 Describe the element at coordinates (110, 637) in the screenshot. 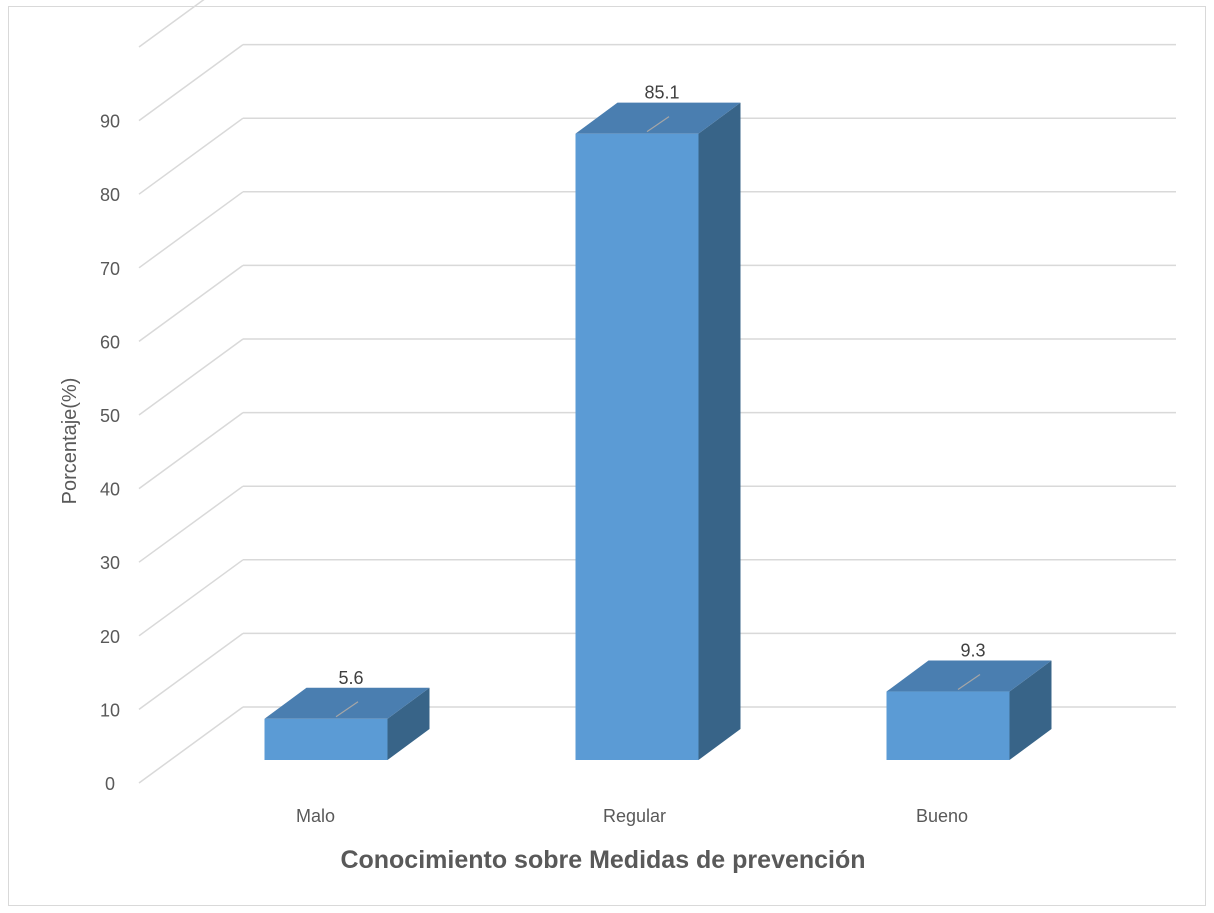

I see `y-tick-label: 20` at that location.